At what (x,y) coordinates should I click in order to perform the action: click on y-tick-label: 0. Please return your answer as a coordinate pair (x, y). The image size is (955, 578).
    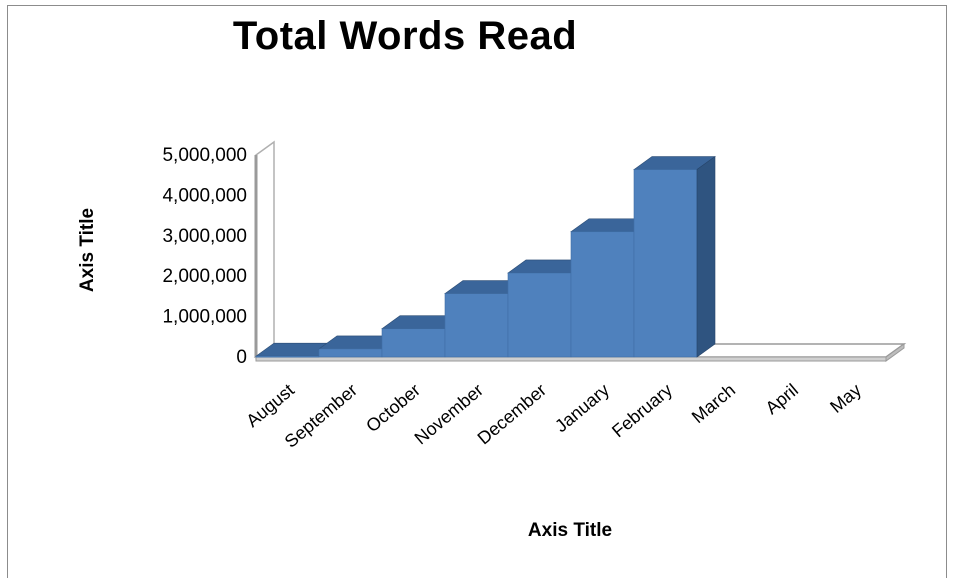
    Looking at the image, I should click on (241, 357).